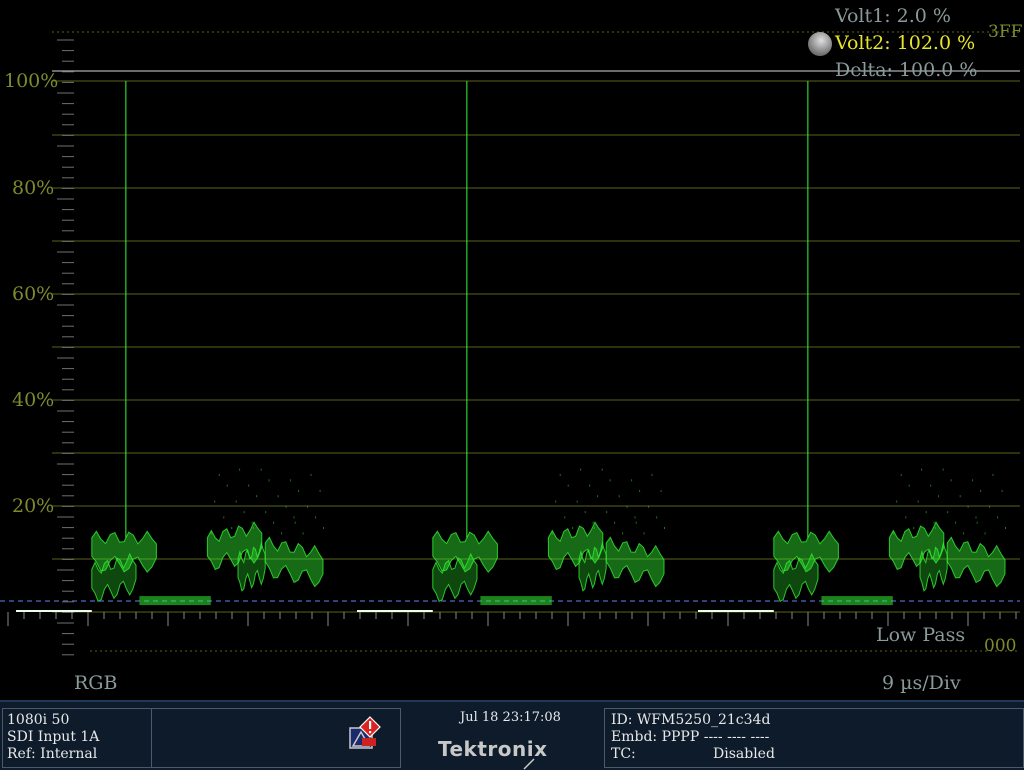 This screenshot has height=770, width=1024. What do you see at coordinates (906, 70) in the screenshot?
I see `cursor-readout-delta: Delta: 100.0 %` at bounding box center [906, 70].